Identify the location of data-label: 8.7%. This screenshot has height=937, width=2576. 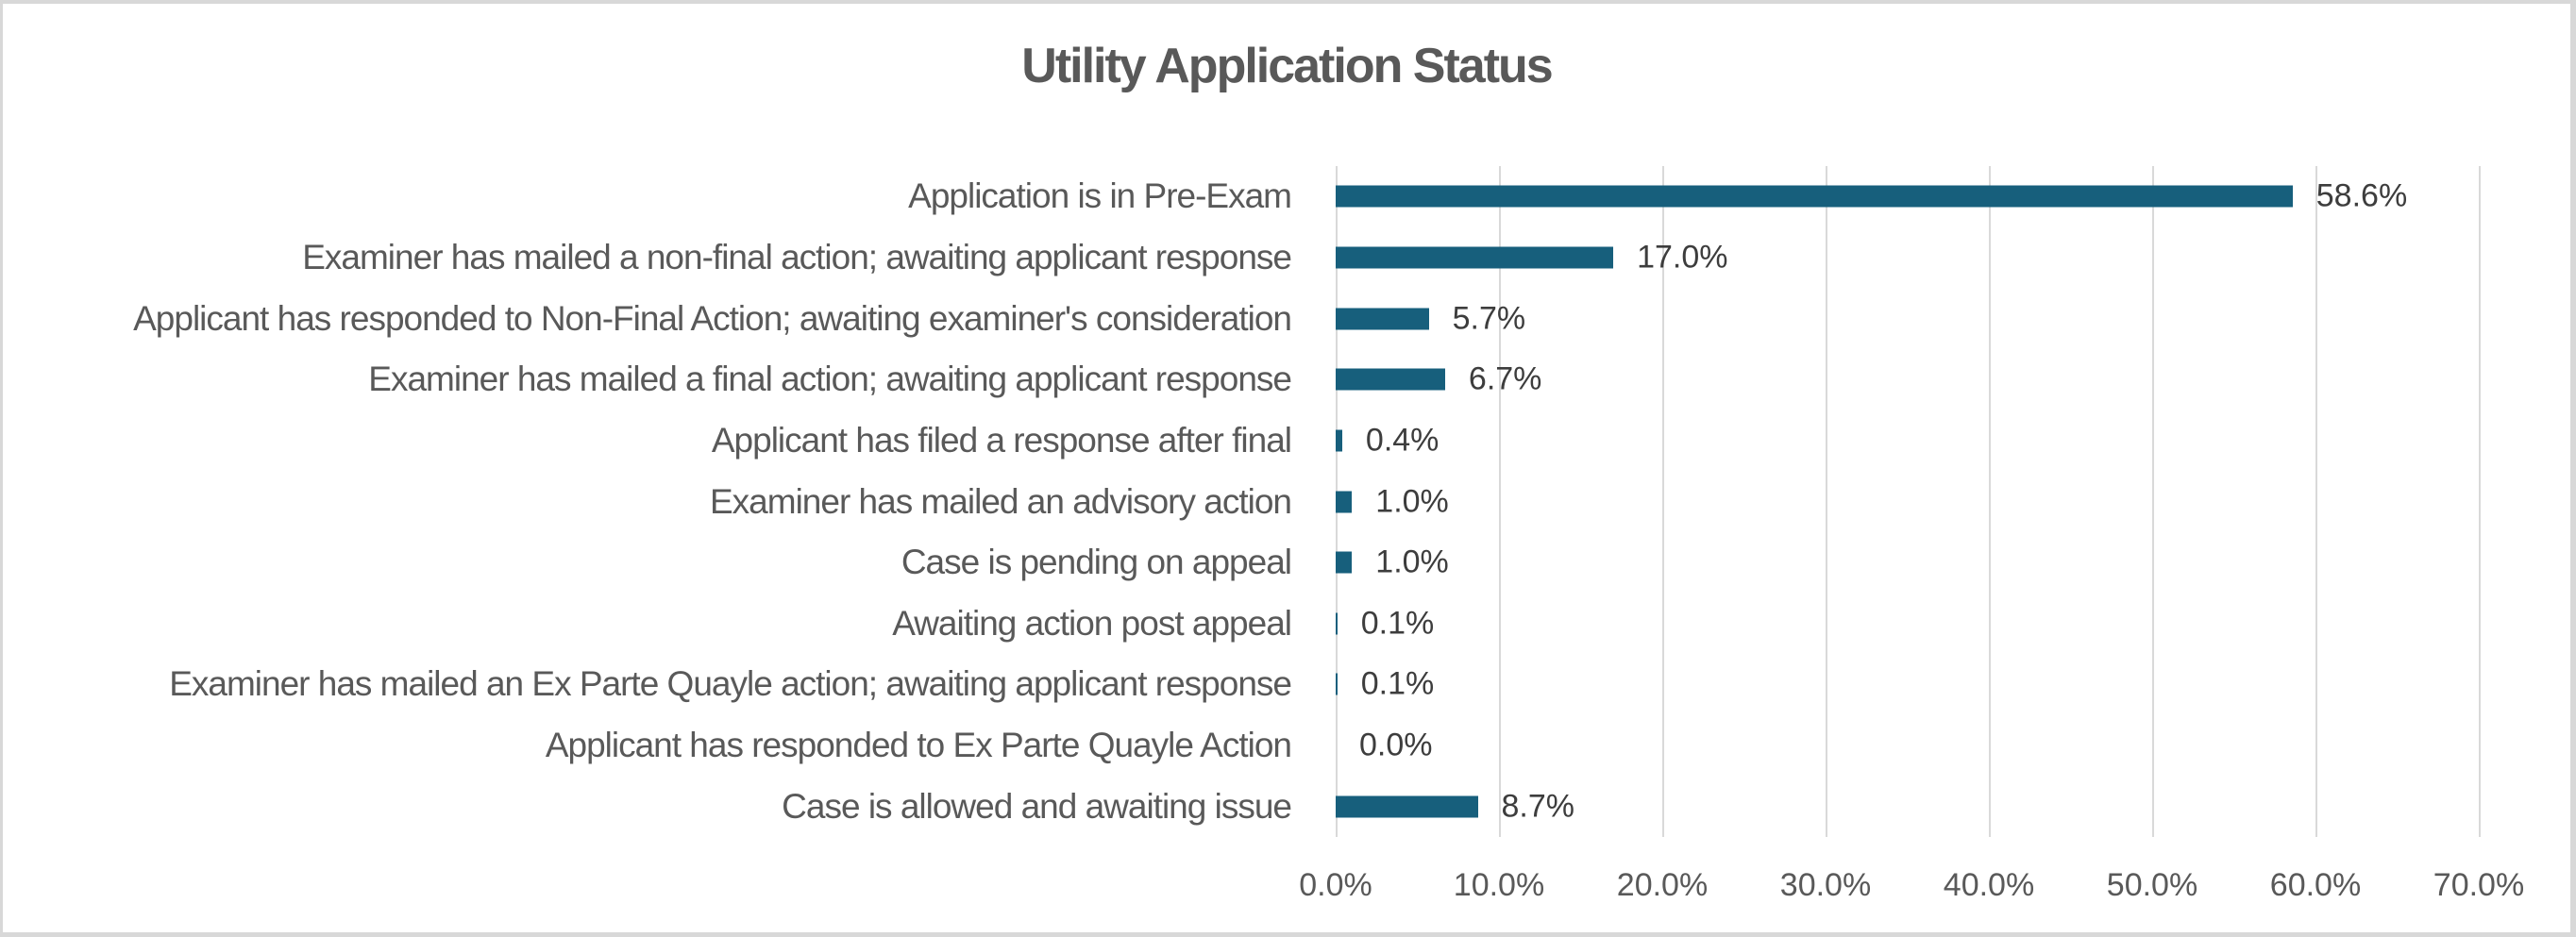
(1538, 806).